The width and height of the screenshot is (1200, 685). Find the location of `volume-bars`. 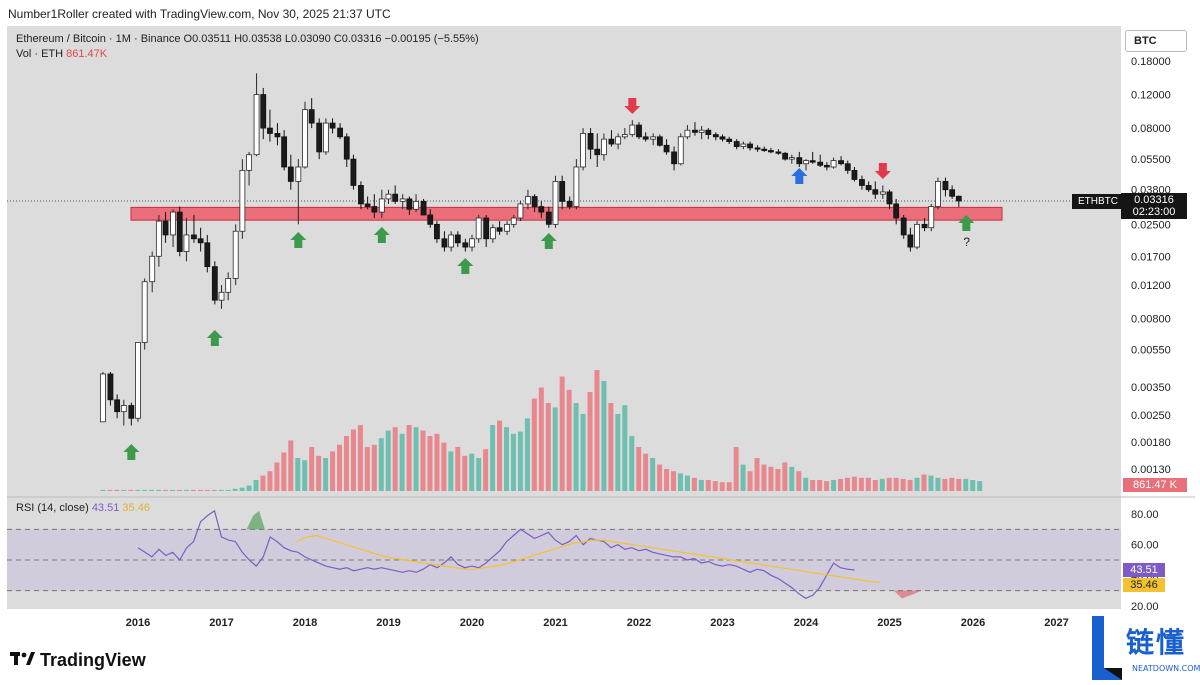

volume-bars is located at coordinates (541, 430).